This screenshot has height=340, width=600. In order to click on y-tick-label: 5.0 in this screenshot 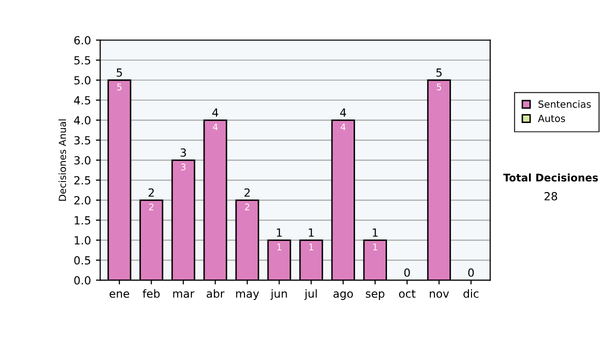, I will do `click(82, 80)`.